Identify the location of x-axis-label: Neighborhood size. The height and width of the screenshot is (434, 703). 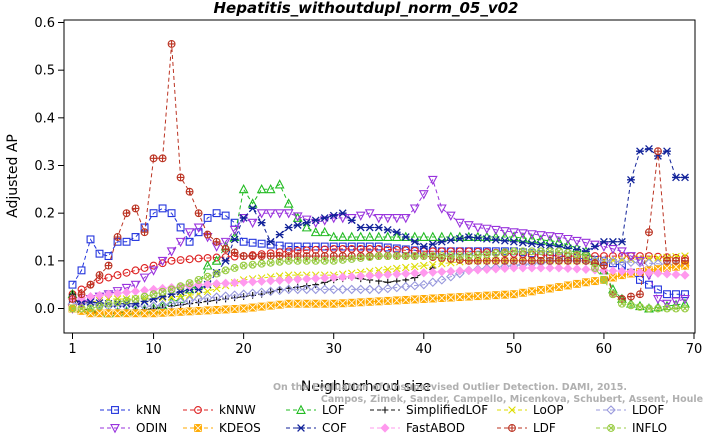
(366, 387).